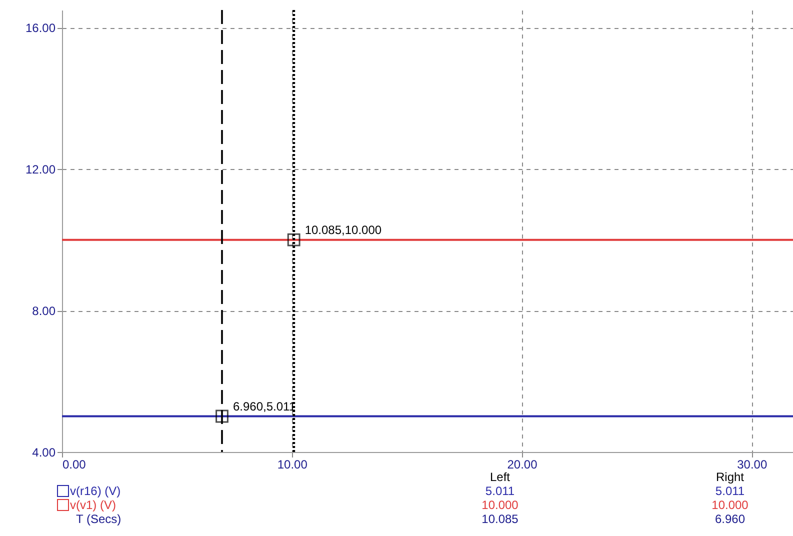  What do you see at coordinates (40, 28) in the screenshot?
I see `y-tick-label: 16.00` at bounding box center [40, 28].